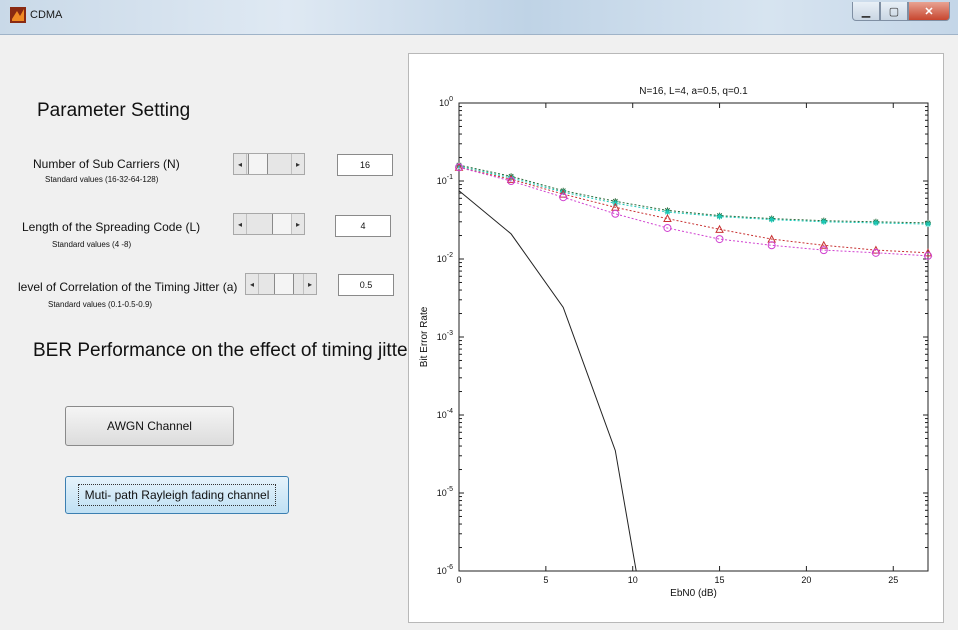 The image size is (958, 630). I want to click on minimize-button: ▁, so click(866, 11).